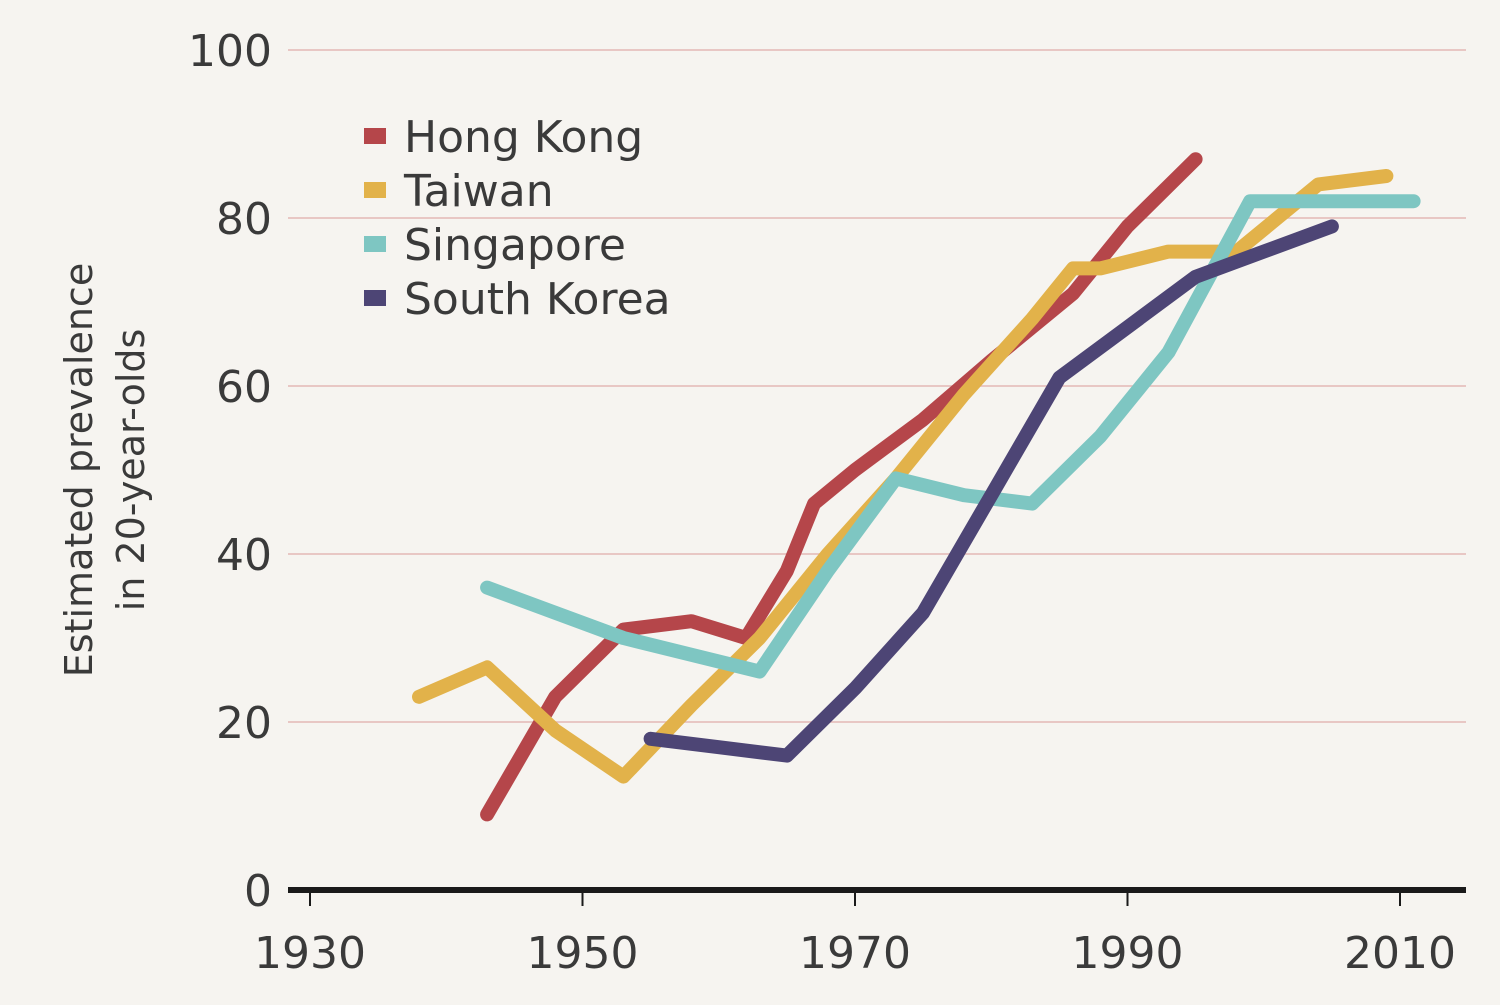  I want to click on legend-label: Taiwan, so click(478, 191).